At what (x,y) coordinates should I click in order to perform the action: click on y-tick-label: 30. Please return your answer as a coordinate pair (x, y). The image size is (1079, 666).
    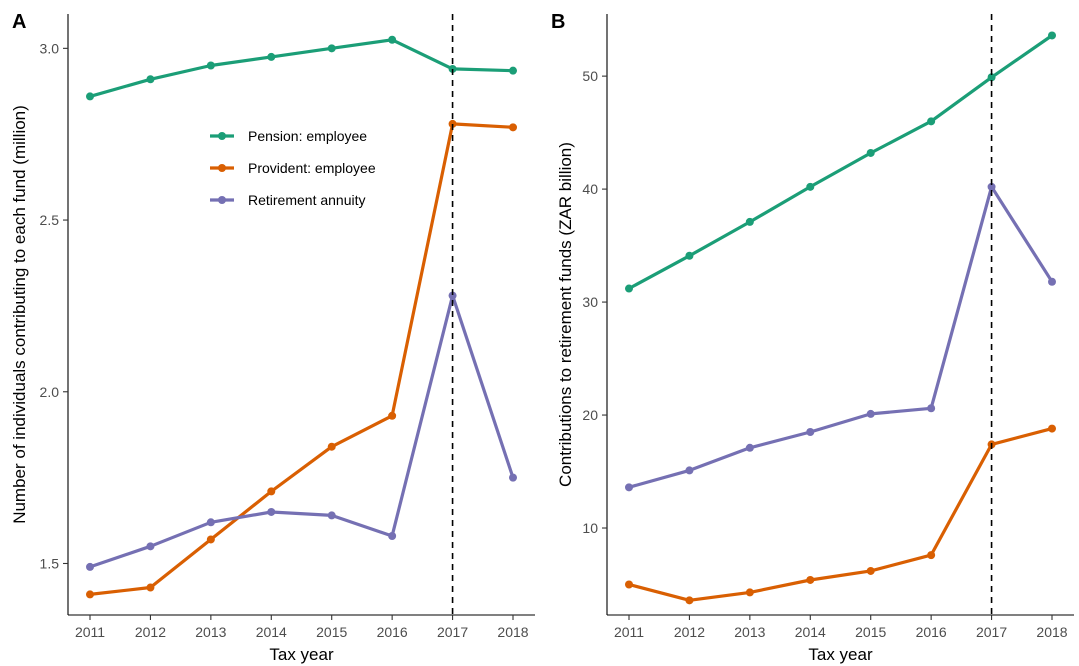
    Looking at the image, I should click on (590, 302).